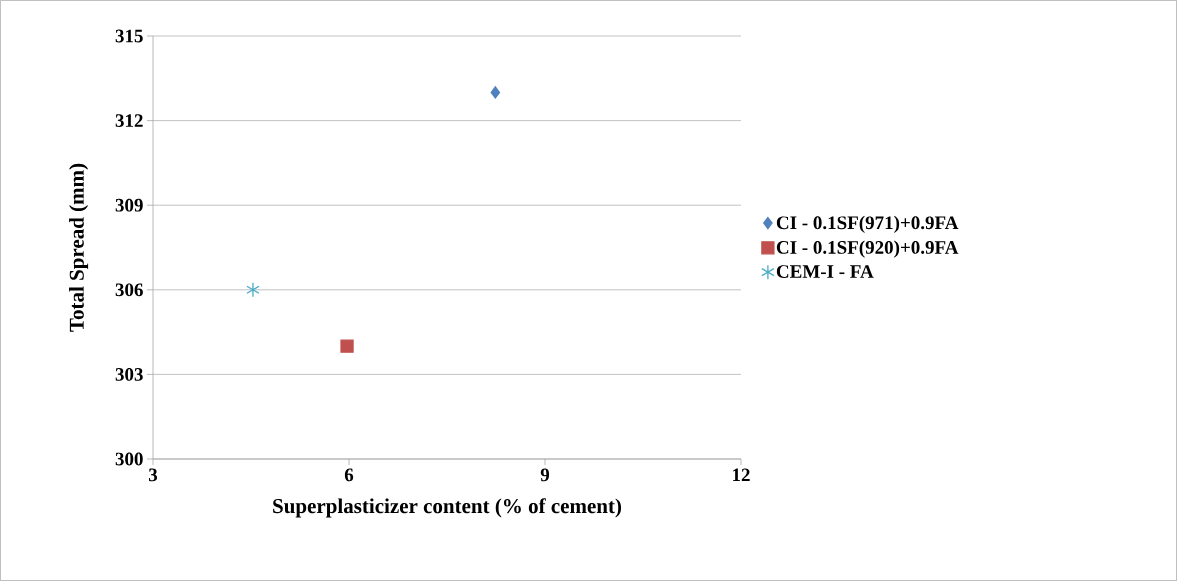 The width and height of the screenshot is (1177, 581). I want to click on y-tick-label: 315, so click(129, 36).